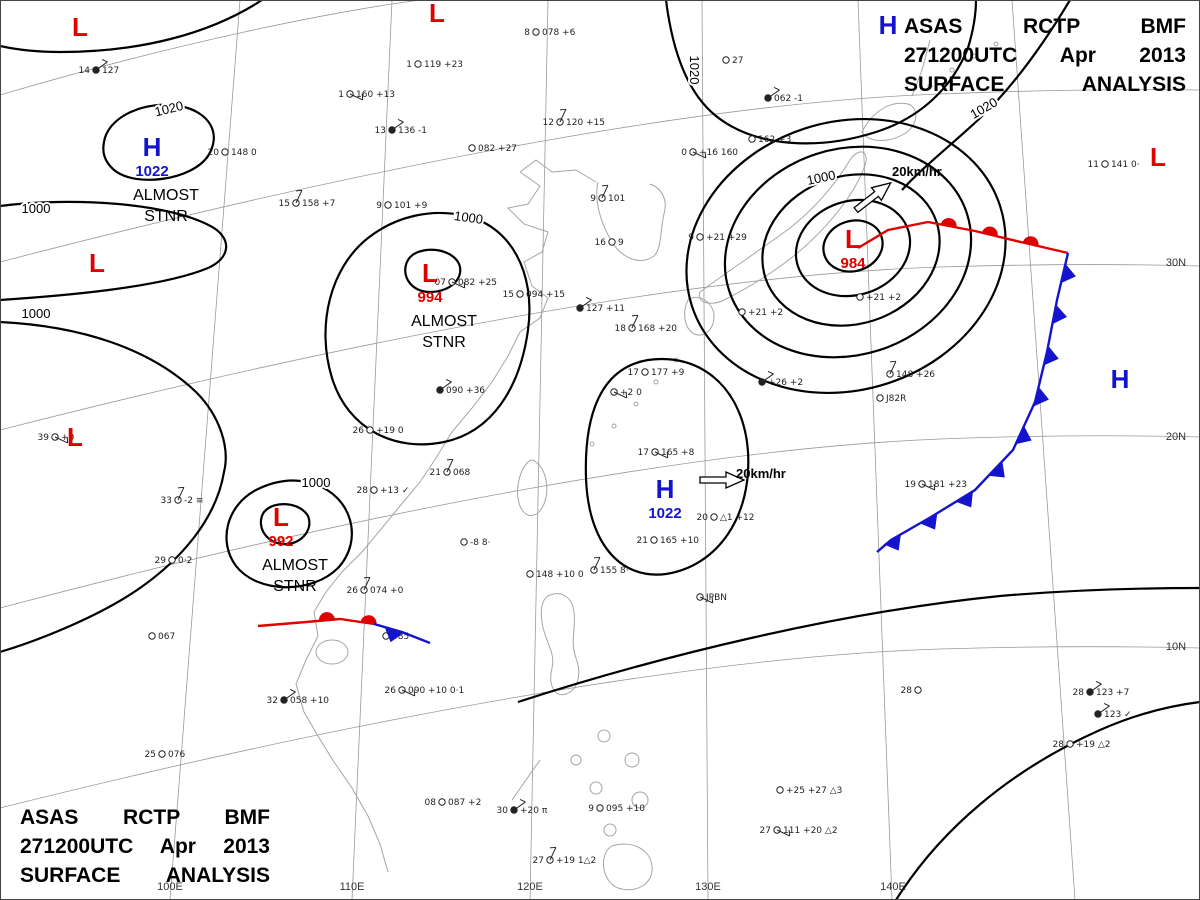 The height and width of the screenshot is (900, 1200). What do you see at coordinates (497, 149) in the screenshot?
I see `station-value-right: 082 +27` at bounding box center [497, 149].